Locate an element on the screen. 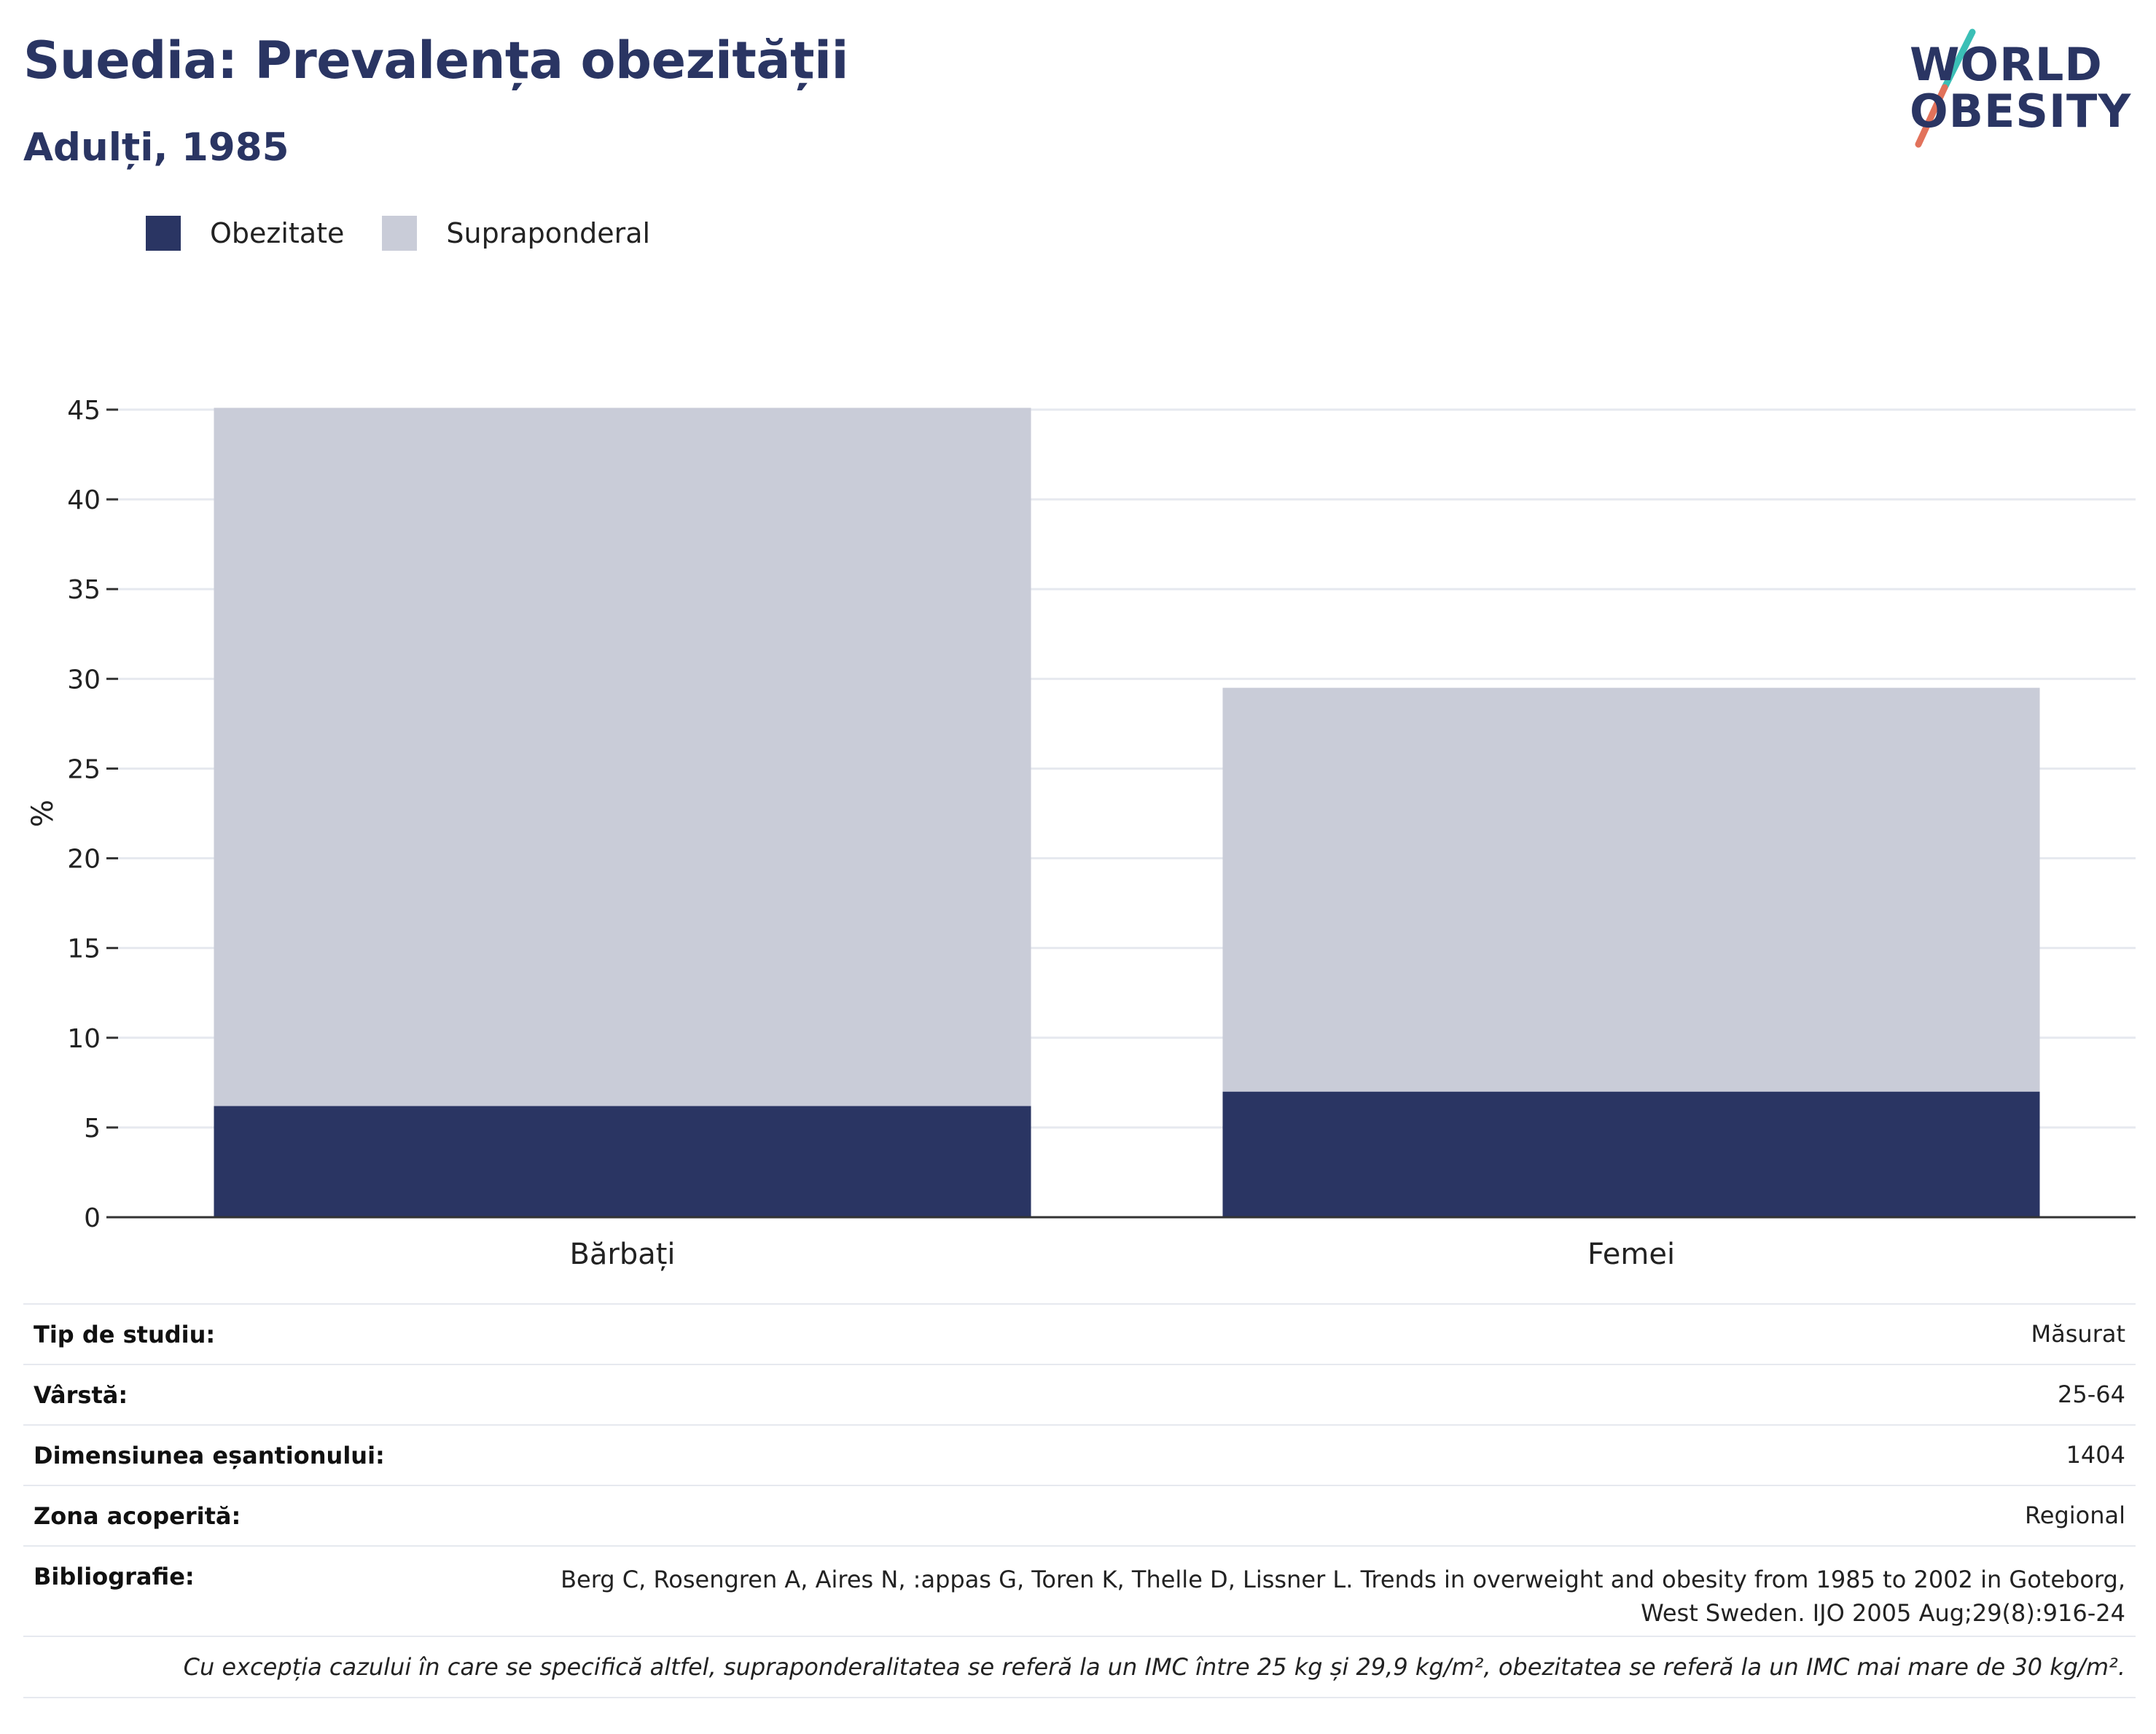 The height and width of the screenshot is (1734, 2156). logo-slash-icon is located at coordinates (1945, 88).